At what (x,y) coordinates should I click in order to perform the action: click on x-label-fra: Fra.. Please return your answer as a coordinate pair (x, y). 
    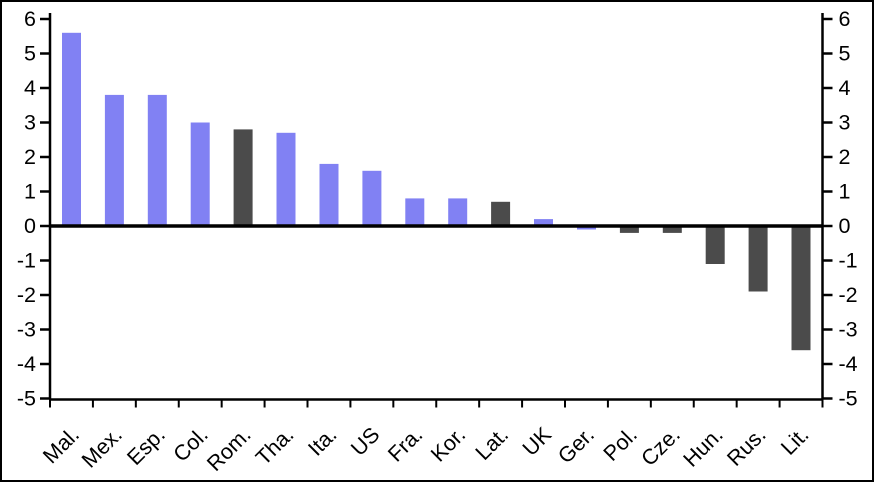
    Looking at the image, I should click on (405, 445).